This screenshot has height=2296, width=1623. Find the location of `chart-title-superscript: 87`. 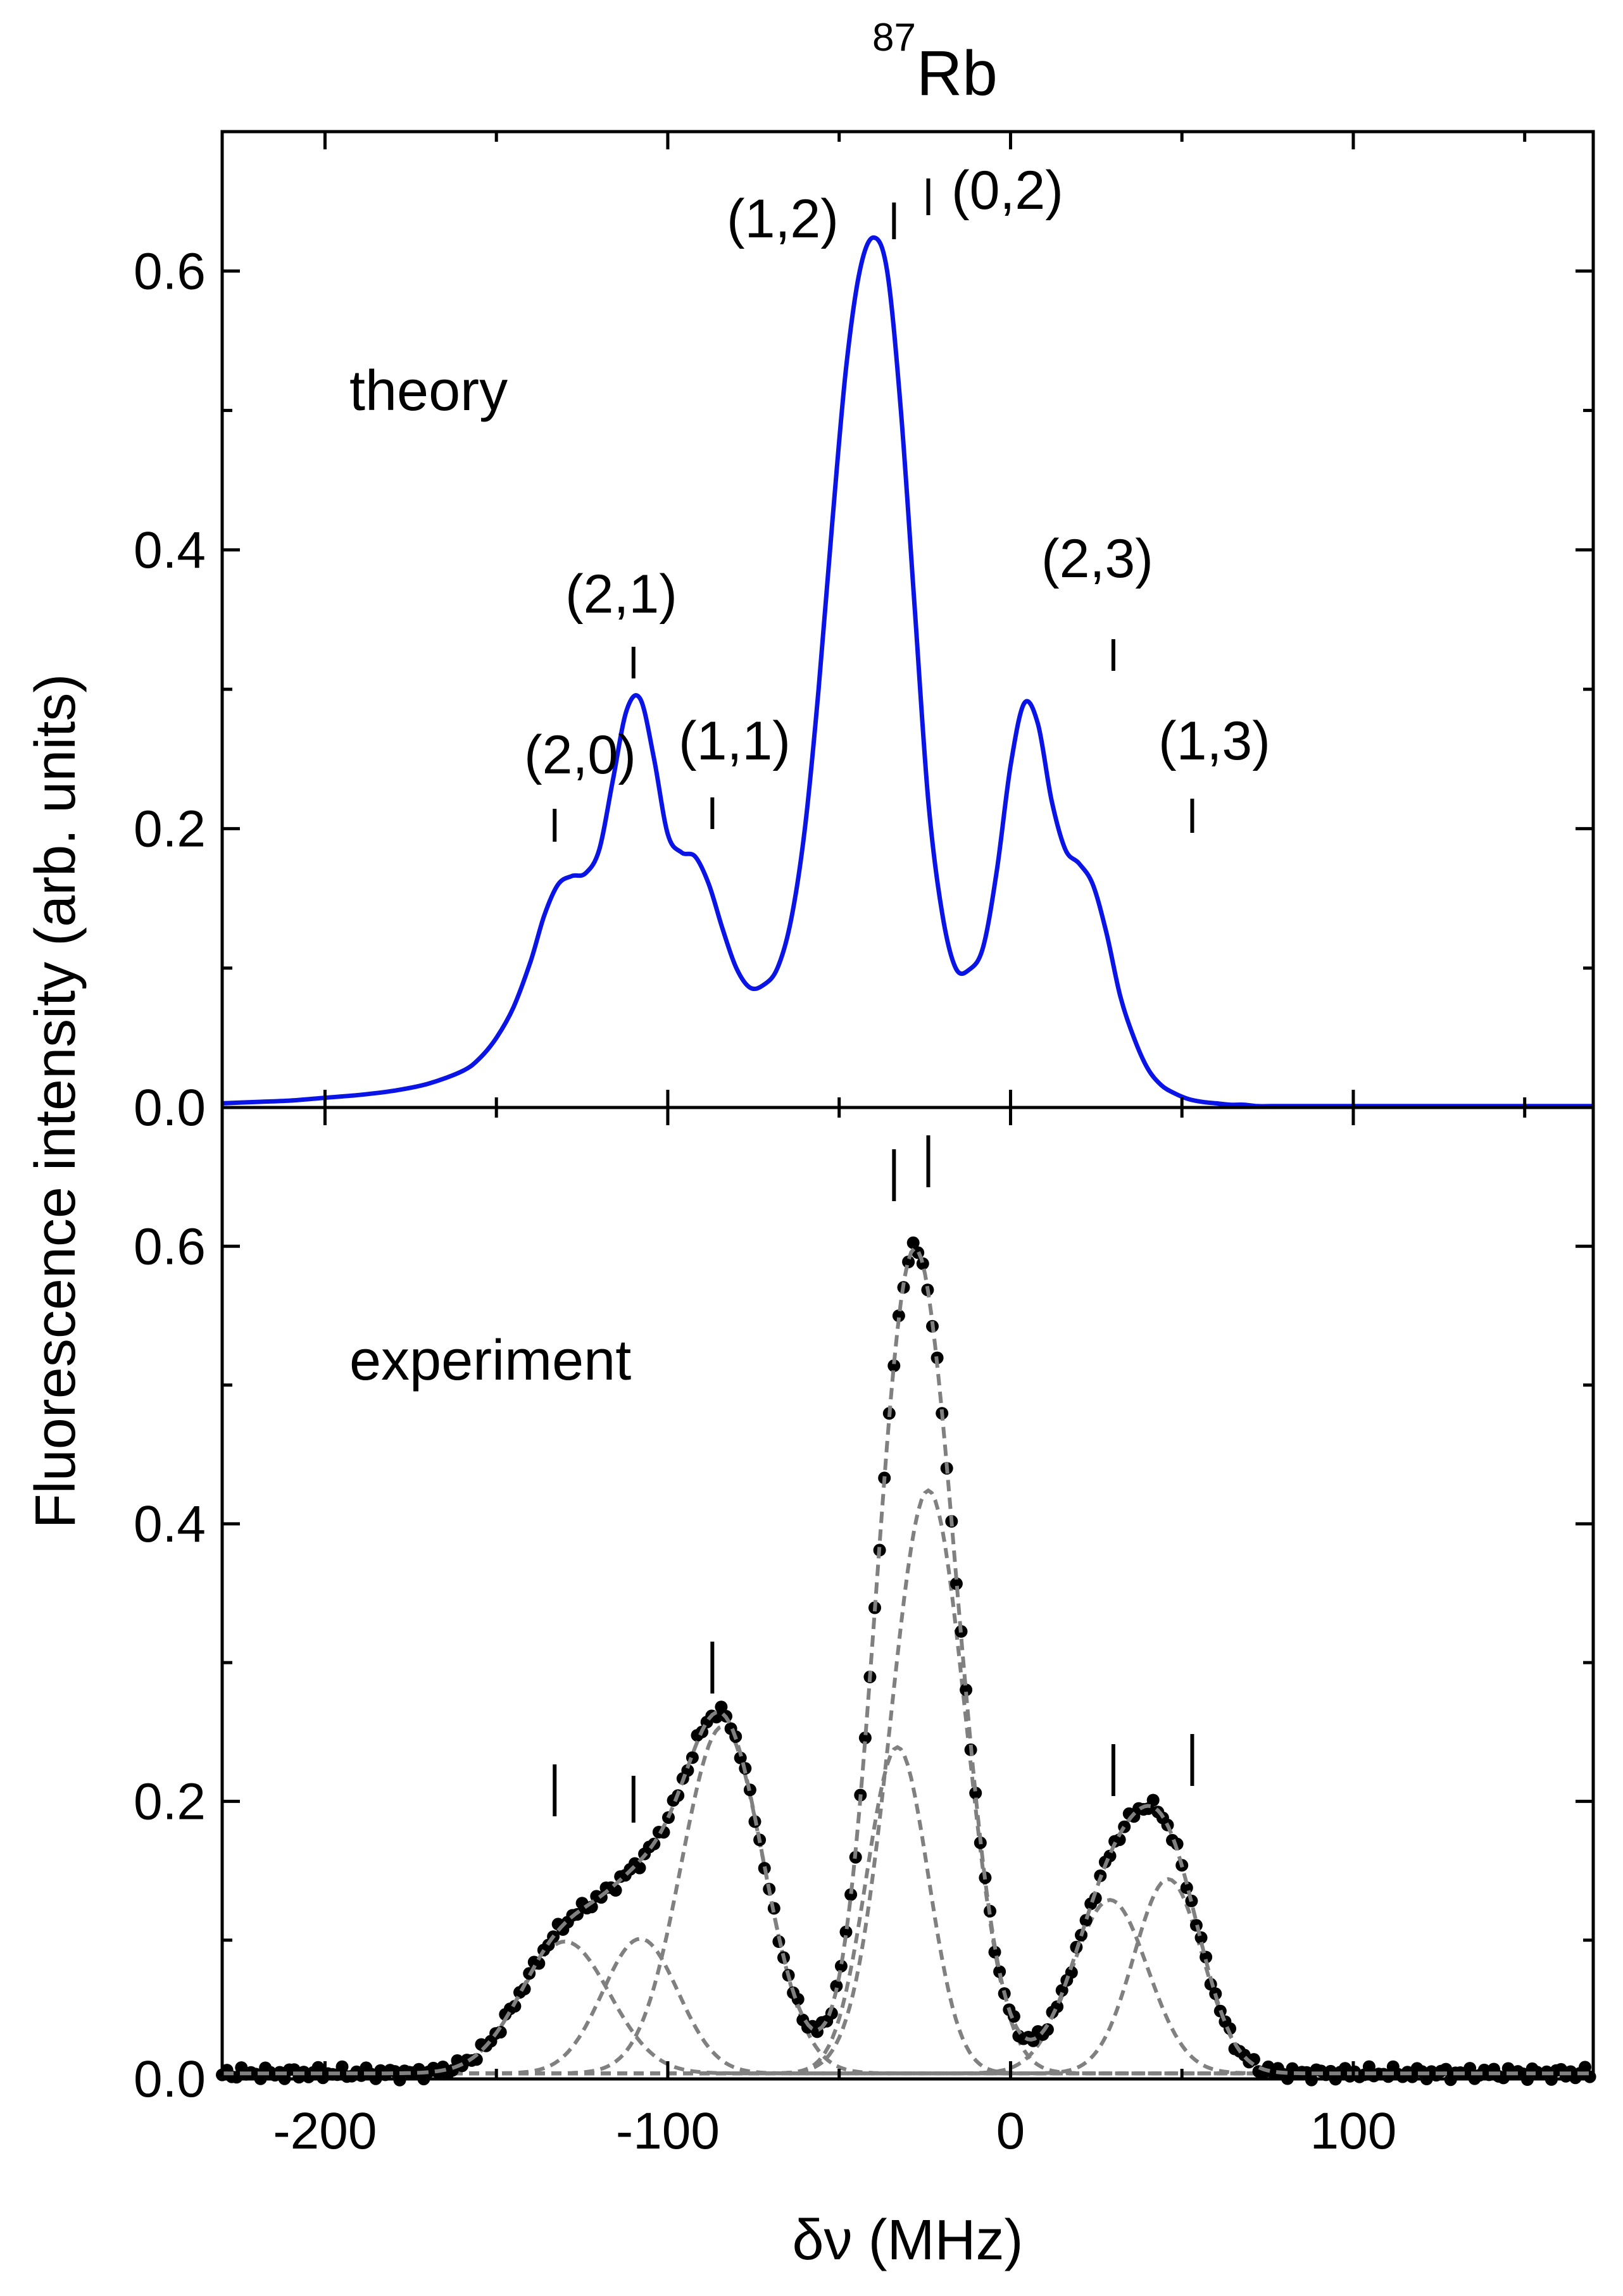

chart-title-superscript: 87 is located at coordinates (894, 37).